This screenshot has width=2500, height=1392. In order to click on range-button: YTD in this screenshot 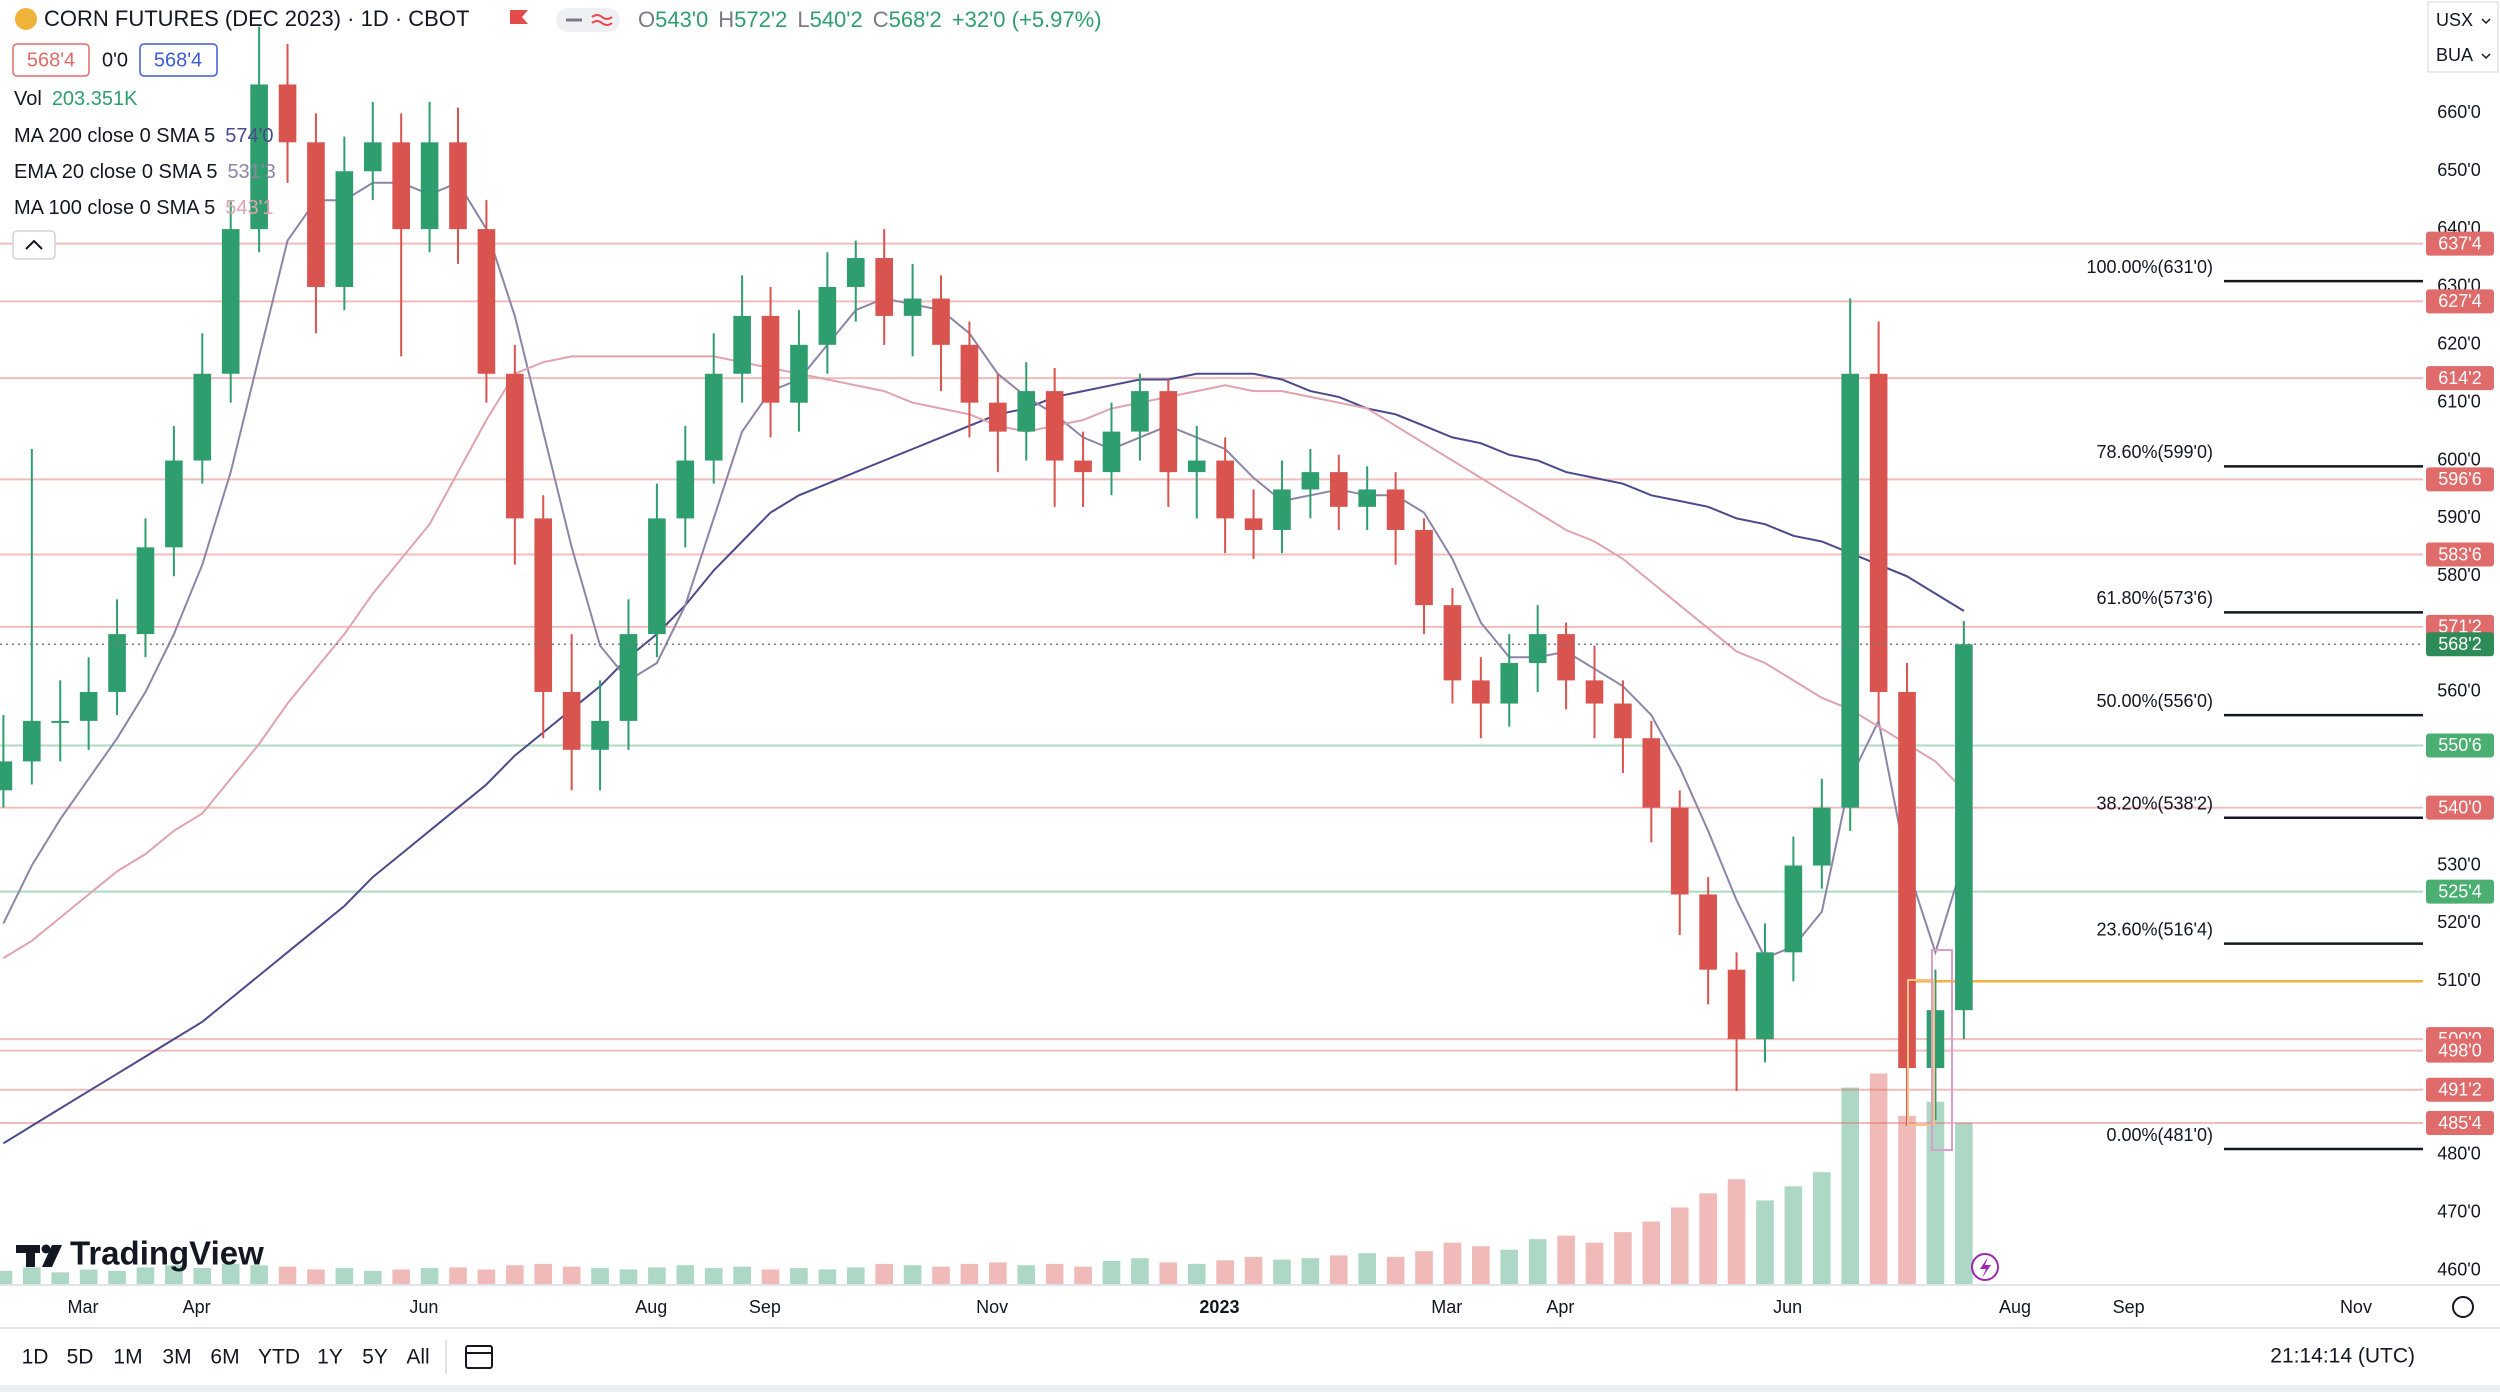, I will do `click(279, 1357)`.